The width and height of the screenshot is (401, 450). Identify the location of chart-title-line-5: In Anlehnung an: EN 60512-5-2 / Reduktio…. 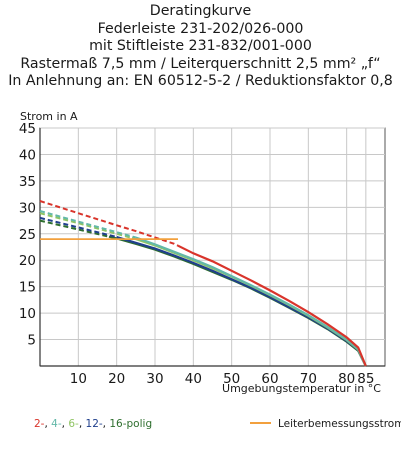
(200, 81).